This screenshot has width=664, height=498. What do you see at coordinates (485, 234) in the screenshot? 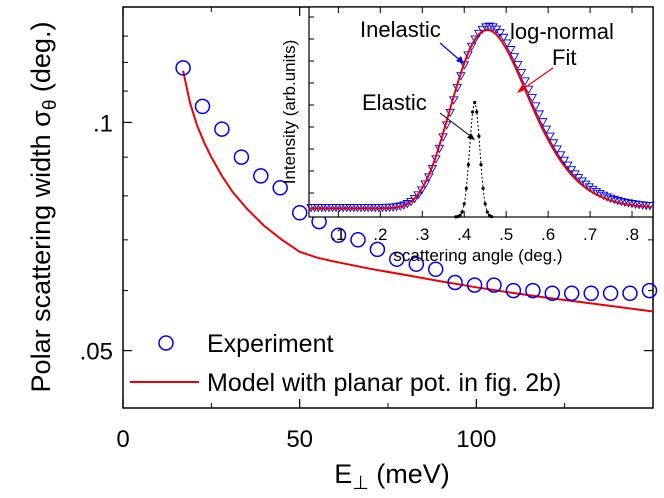
I see `inset-tick-labels: .1 .2 .3 .4 .5 .6 .7 .8` at bounding box center [485, 234].